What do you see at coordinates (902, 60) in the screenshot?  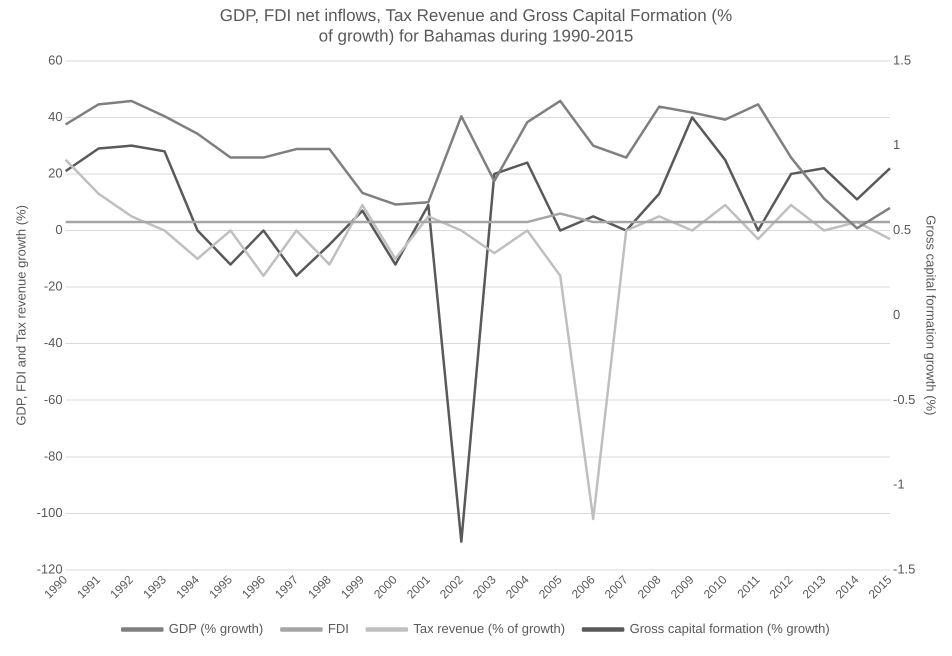 I see `y2-tick-label: 1.5` at bounding box center [902, 60].